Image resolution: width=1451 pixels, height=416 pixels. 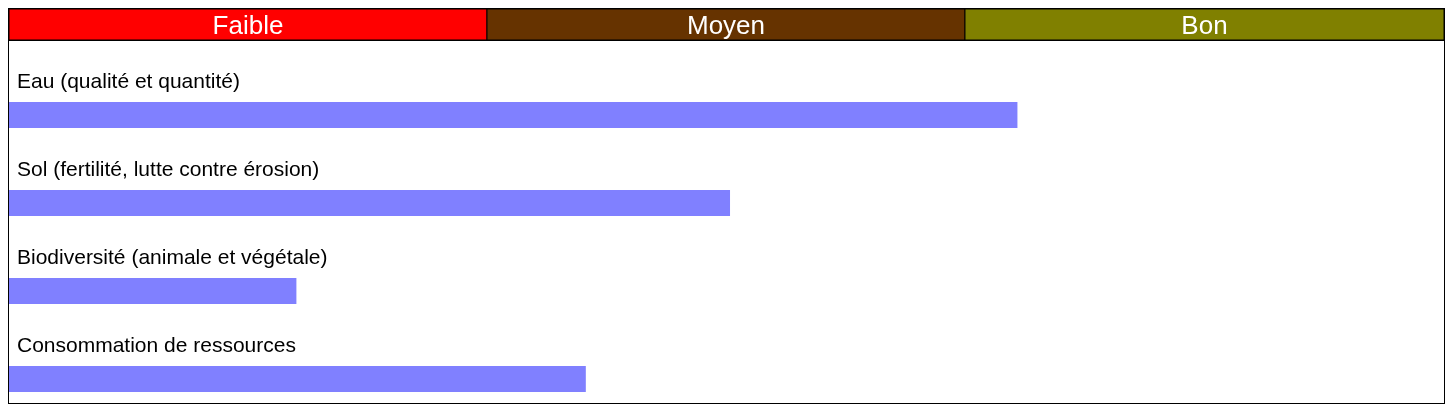 What do you see at coordinates (172, 256) in the screenshot?
I see `y-tick-label: Biodiversité (animale et végétale)` at bounding box center [172, 256].